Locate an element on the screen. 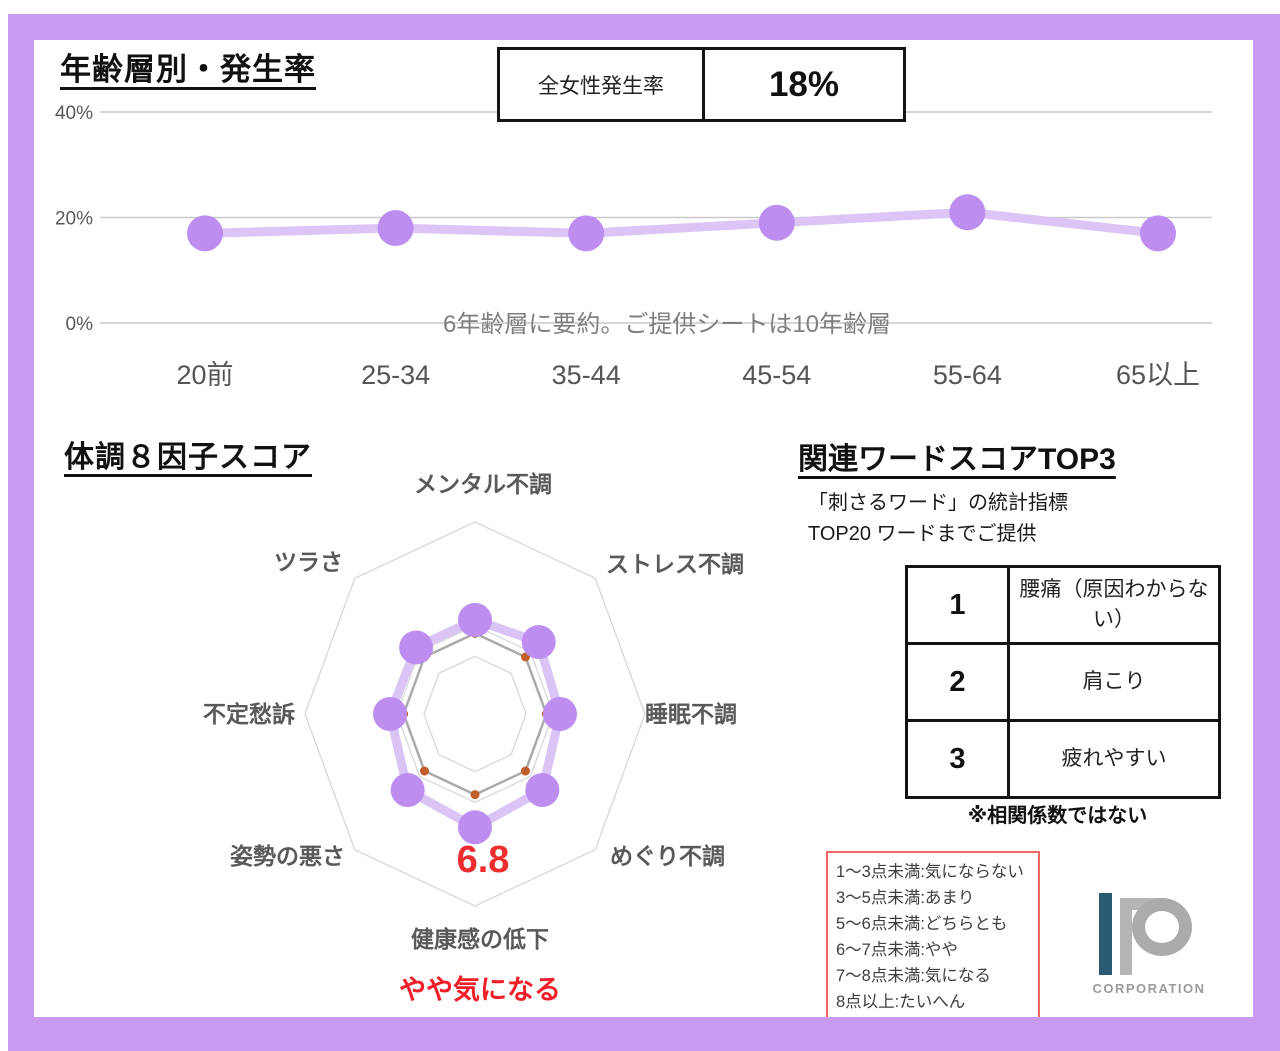  incidence-summary-value: 18% is located at coordinates (804, 84).